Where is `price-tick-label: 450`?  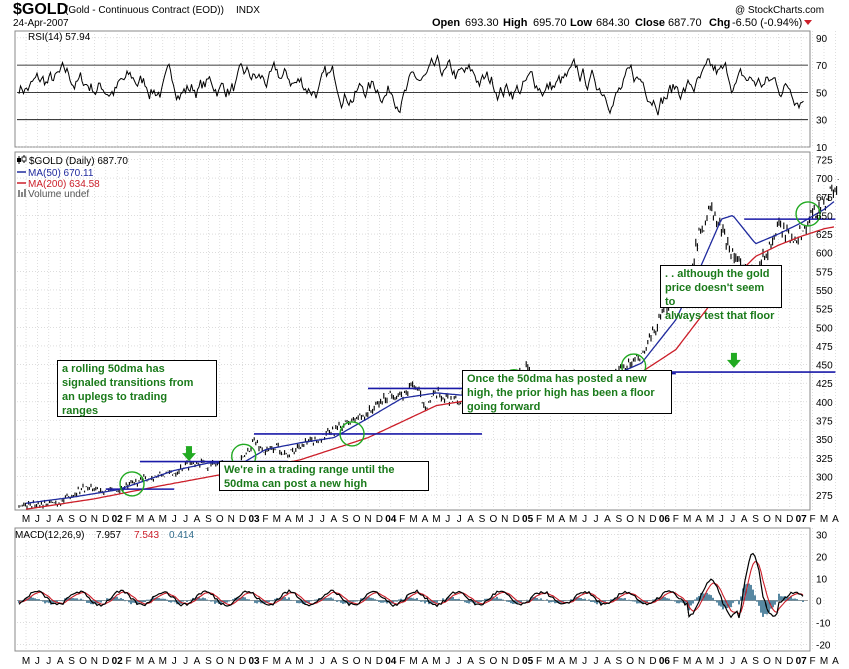 price-tick-label: 450 is located at coordinates (824, 366).